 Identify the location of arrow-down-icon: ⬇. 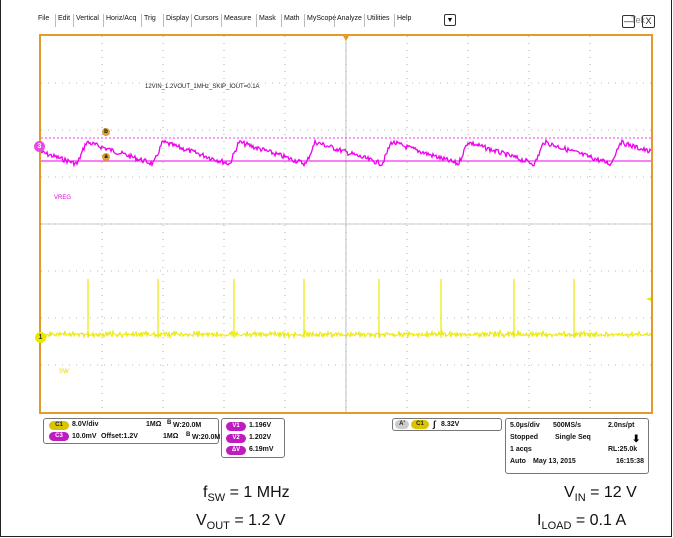
(636, 439).